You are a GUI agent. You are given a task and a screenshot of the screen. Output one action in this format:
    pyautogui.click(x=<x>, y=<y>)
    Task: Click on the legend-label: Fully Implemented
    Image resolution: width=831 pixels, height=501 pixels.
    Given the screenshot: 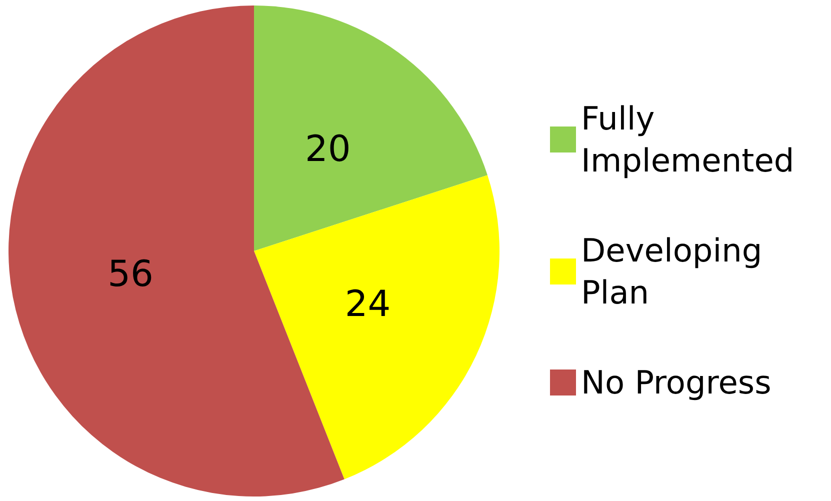 What is the action you would take?
    pyautogui.click(x=687, y=140)
    